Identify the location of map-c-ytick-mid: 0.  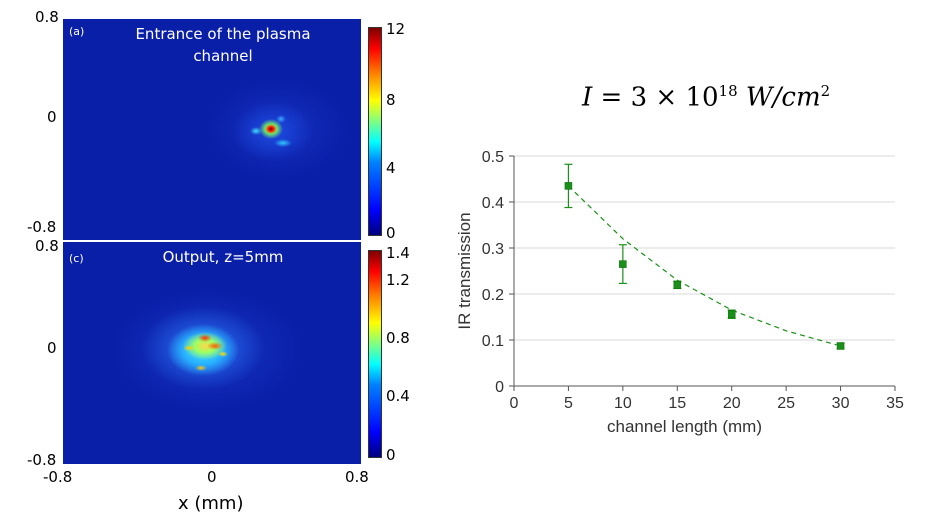
(52, 348).